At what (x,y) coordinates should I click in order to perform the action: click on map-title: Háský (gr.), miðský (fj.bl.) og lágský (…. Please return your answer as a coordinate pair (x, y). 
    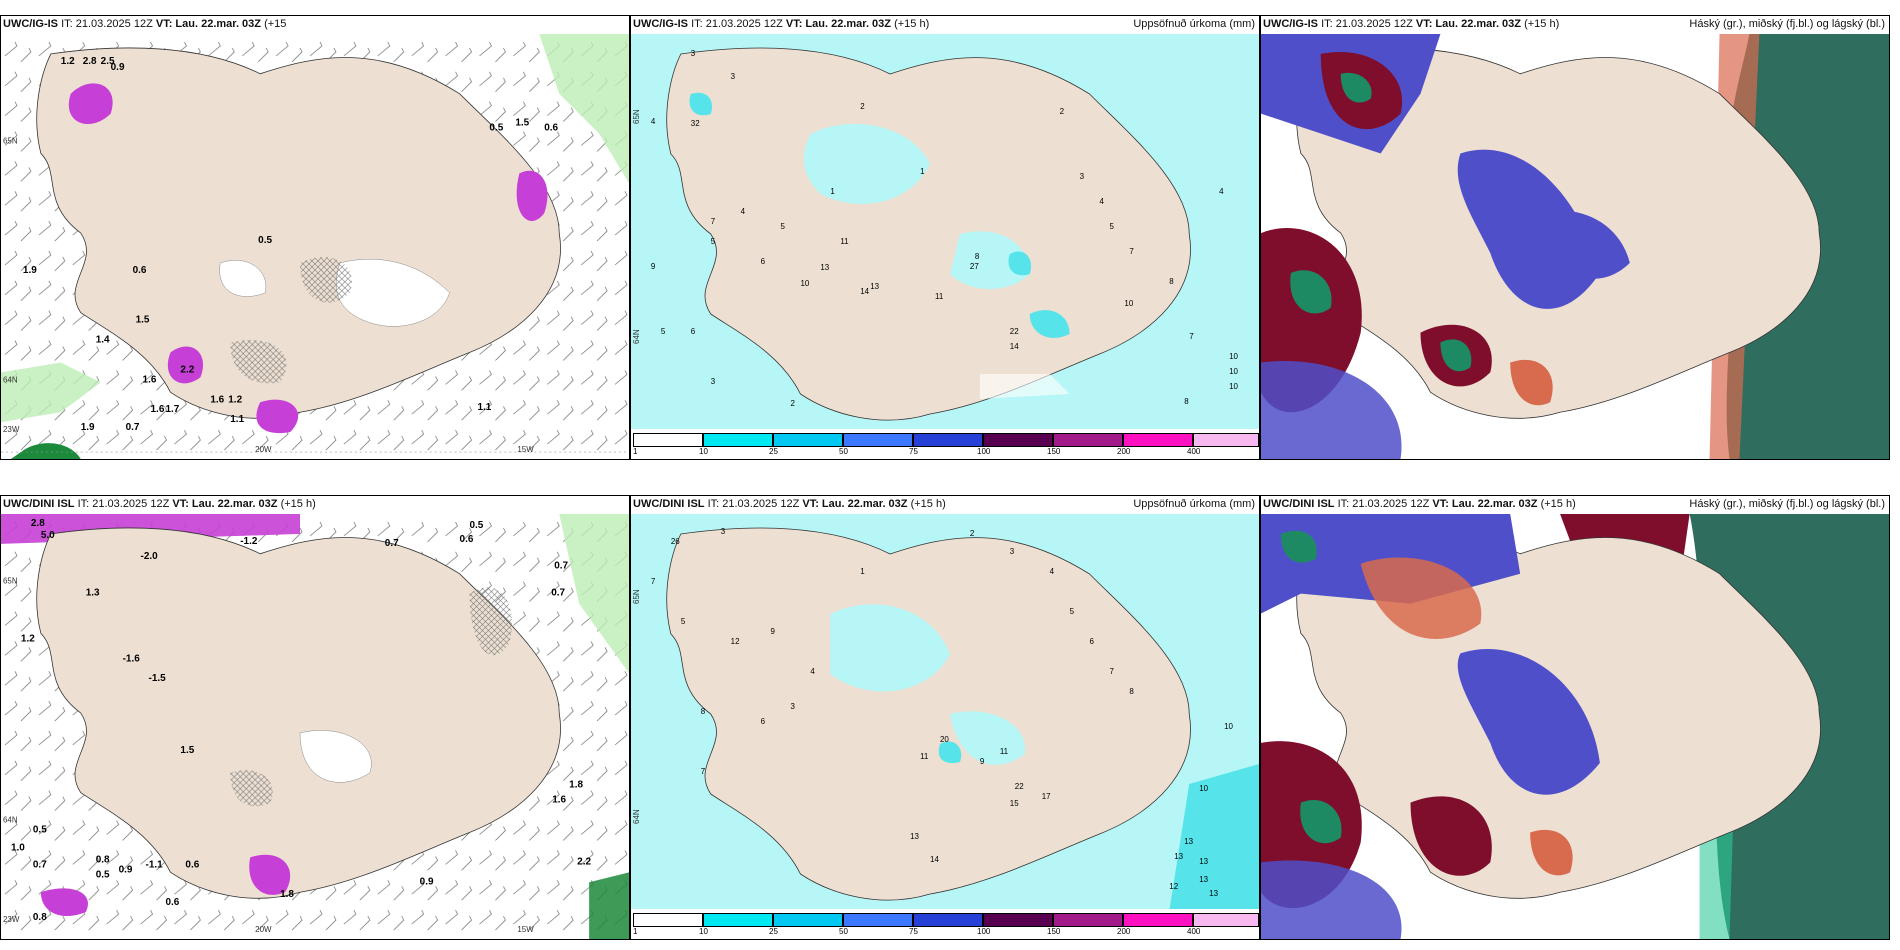
    Looking at the image, I should click on (1787, 504).